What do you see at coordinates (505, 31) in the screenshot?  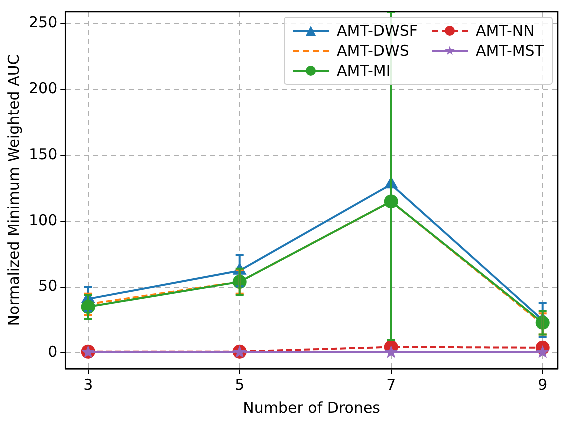 I see `legend-label: AMT-NN` at bounding box center [505, 31].